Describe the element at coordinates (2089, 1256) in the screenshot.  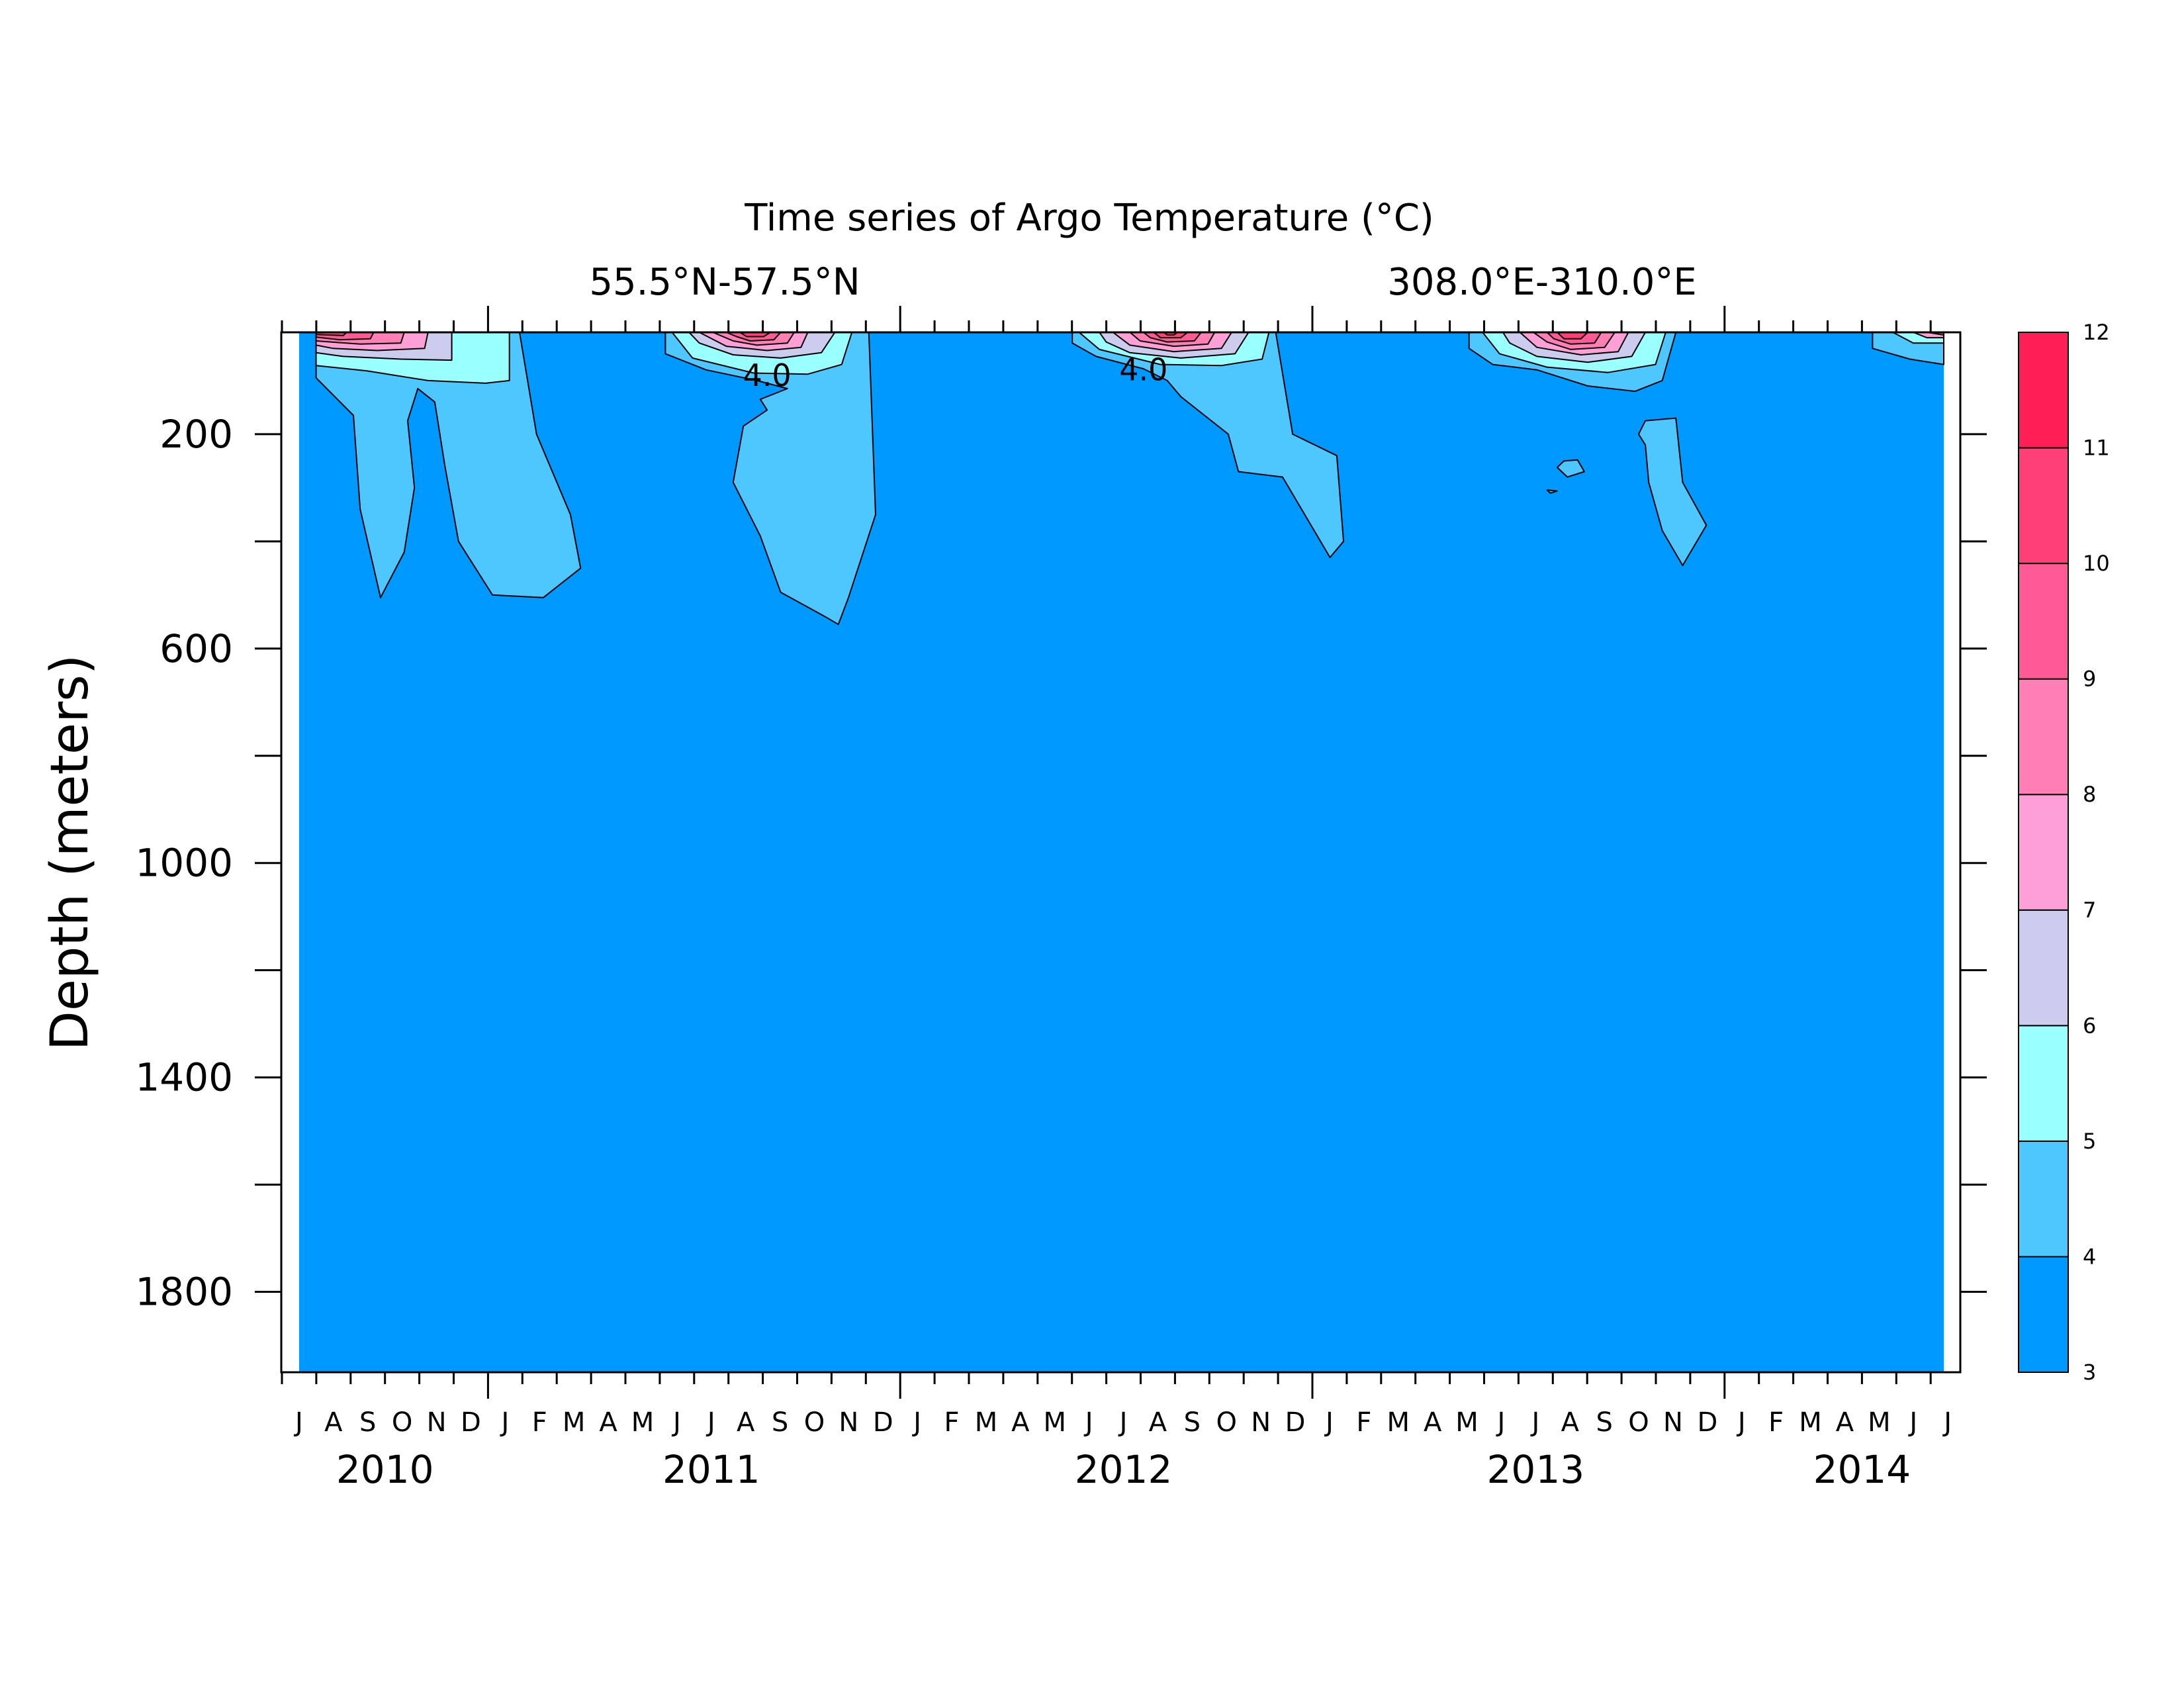
I see `colorbar-tick-label: 4` at that location.